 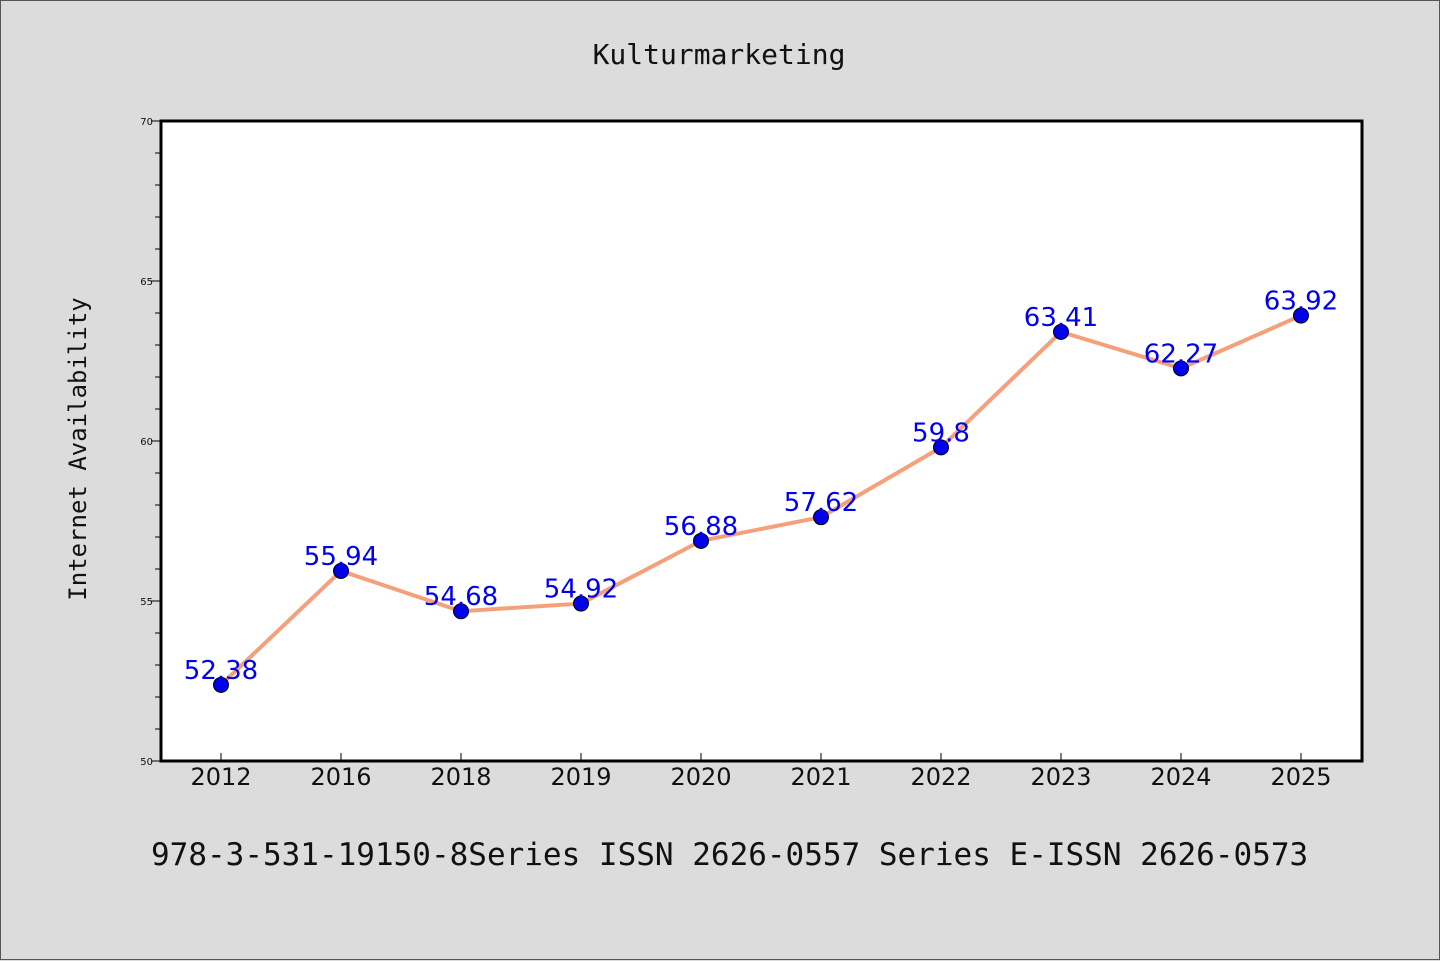 What do you see at coordinates (1181, 354) in the screenshot?
I see `data-label: 62.27` at bounding box center [1181, 354].